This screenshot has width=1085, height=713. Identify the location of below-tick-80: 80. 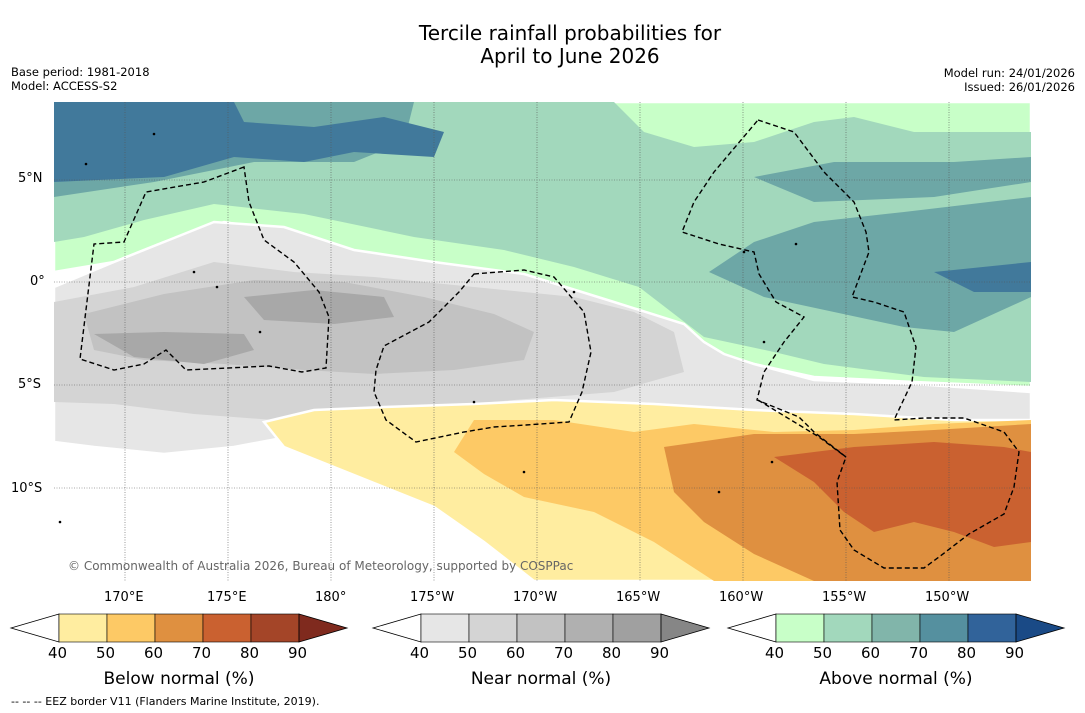
(250, 653).